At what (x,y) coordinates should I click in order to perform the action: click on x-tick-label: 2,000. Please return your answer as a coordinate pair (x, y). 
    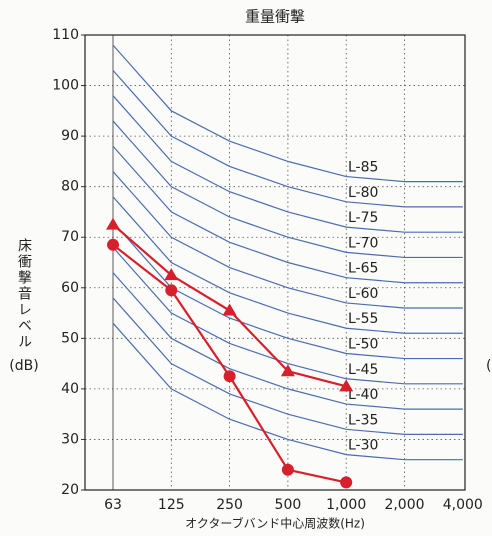
    Looking at the image, I should click on (404, 505).